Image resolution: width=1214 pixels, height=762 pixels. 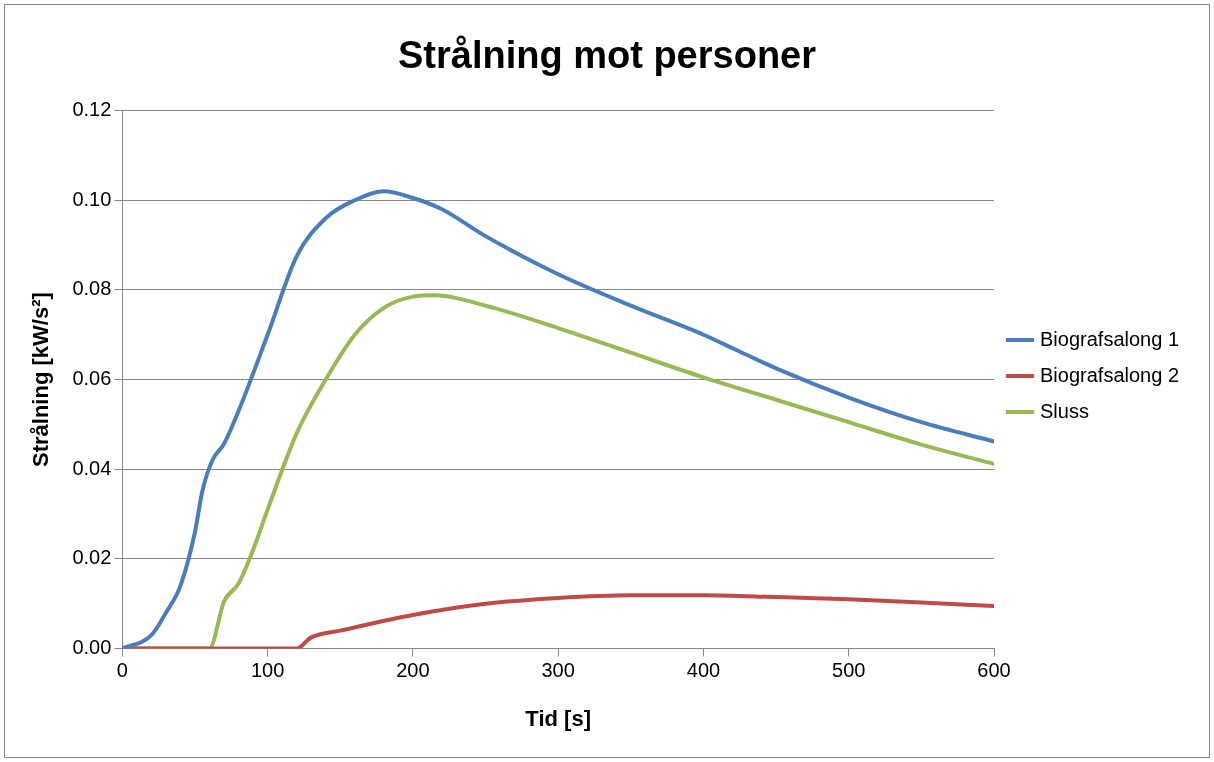 I want to click on chart-title: Strålning mot personer, so click(x=607, y=55).